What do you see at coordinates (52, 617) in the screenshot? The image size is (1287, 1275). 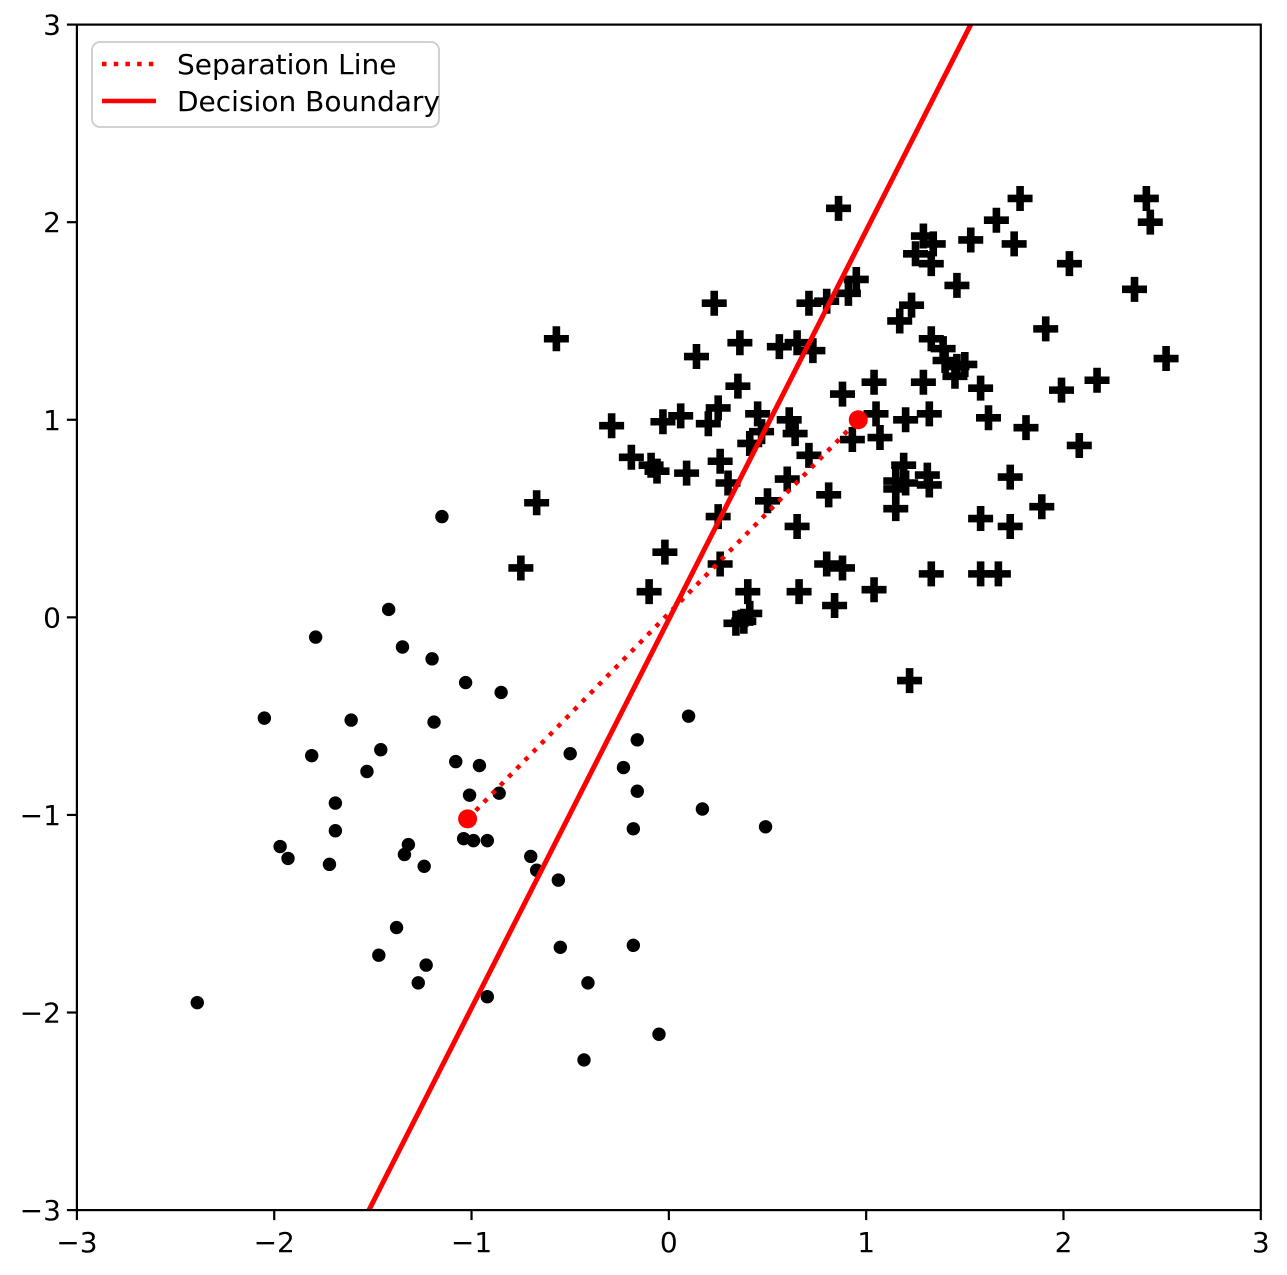 I see `y-tick-label: 0` at bounding box center [52, 617].